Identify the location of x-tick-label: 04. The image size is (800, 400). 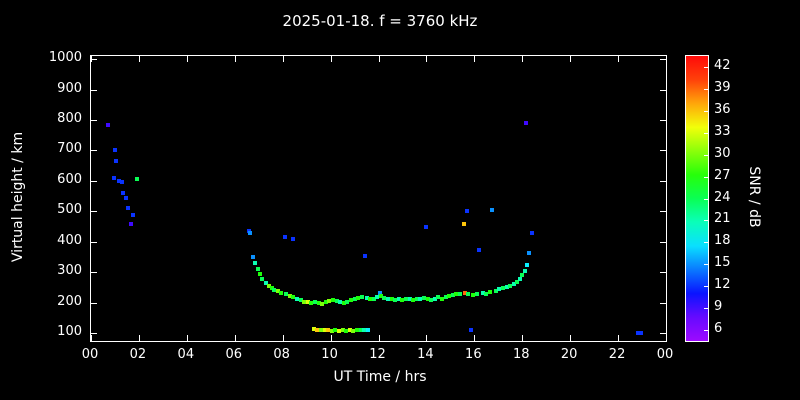
(186, 354).